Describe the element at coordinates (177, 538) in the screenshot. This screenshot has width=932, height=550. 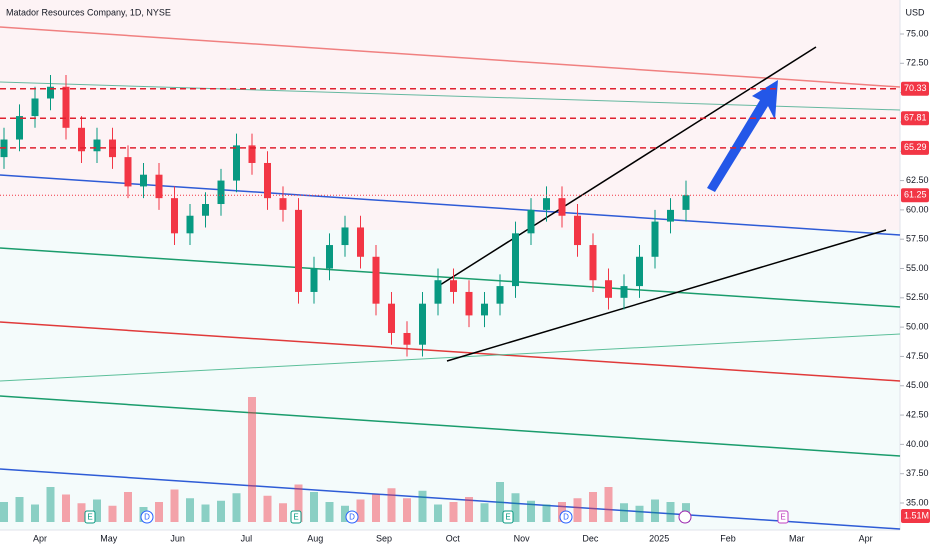
I see `x-tick-label: Jun` at that location.